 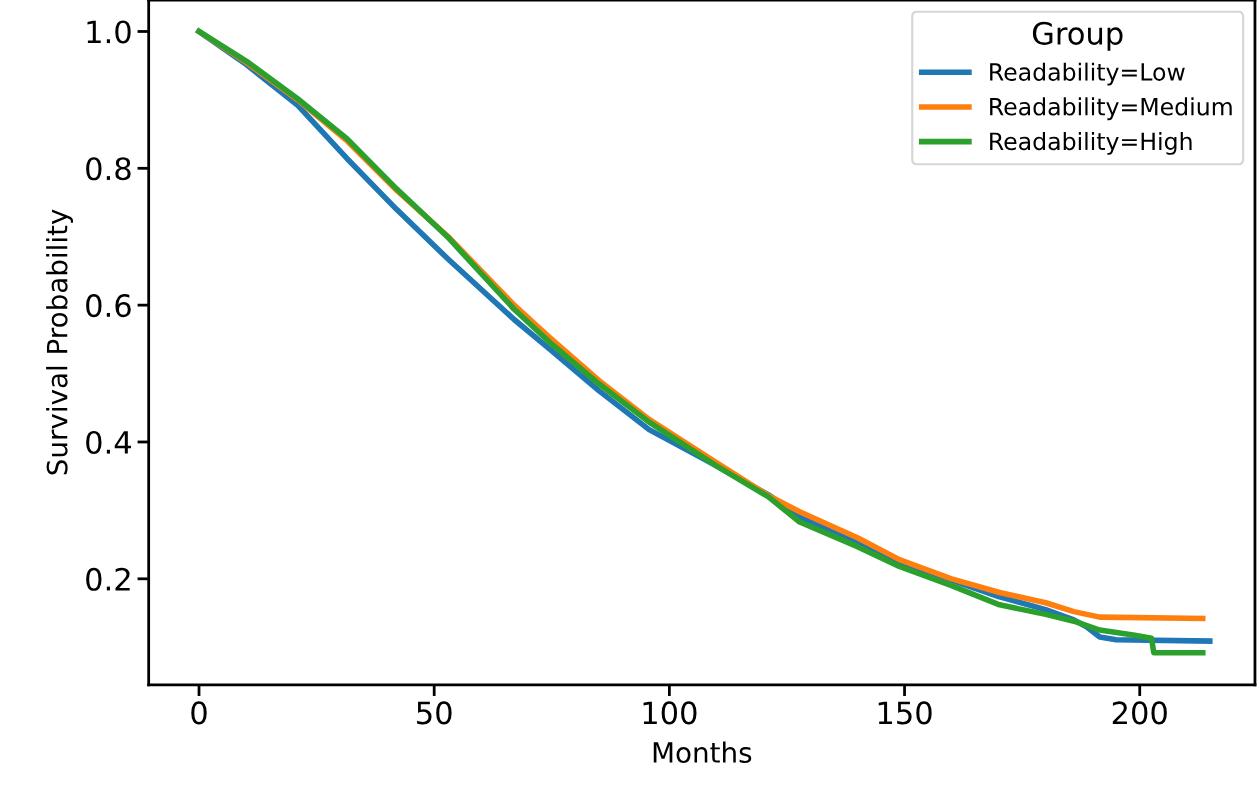 What do you see at coordinates (1091, 143) in the screenshot?
I see `legend-label: Readability=High` at bounding box center [1091, 143].